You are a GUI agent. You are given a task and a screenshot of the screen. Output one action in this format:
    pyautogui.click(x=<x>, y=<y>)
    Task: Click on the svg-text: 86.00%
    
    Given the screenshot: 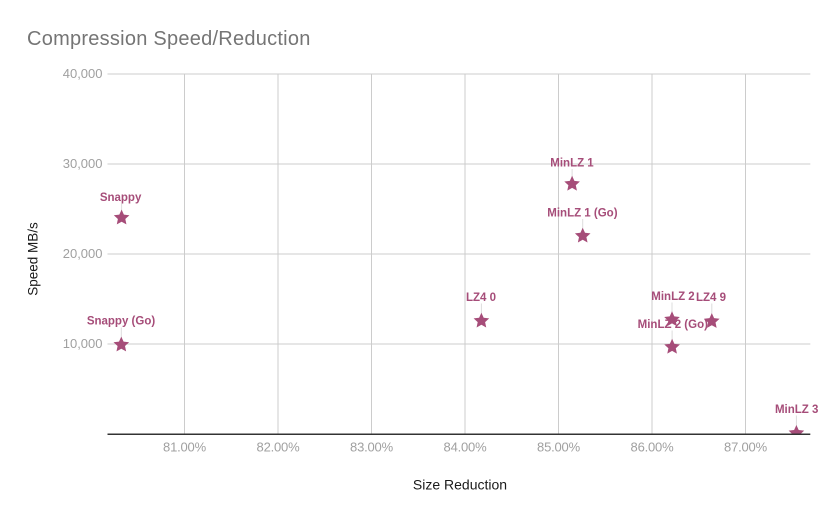 What is the action you would take?
    pyautogui.click(x=653, y=446)
    